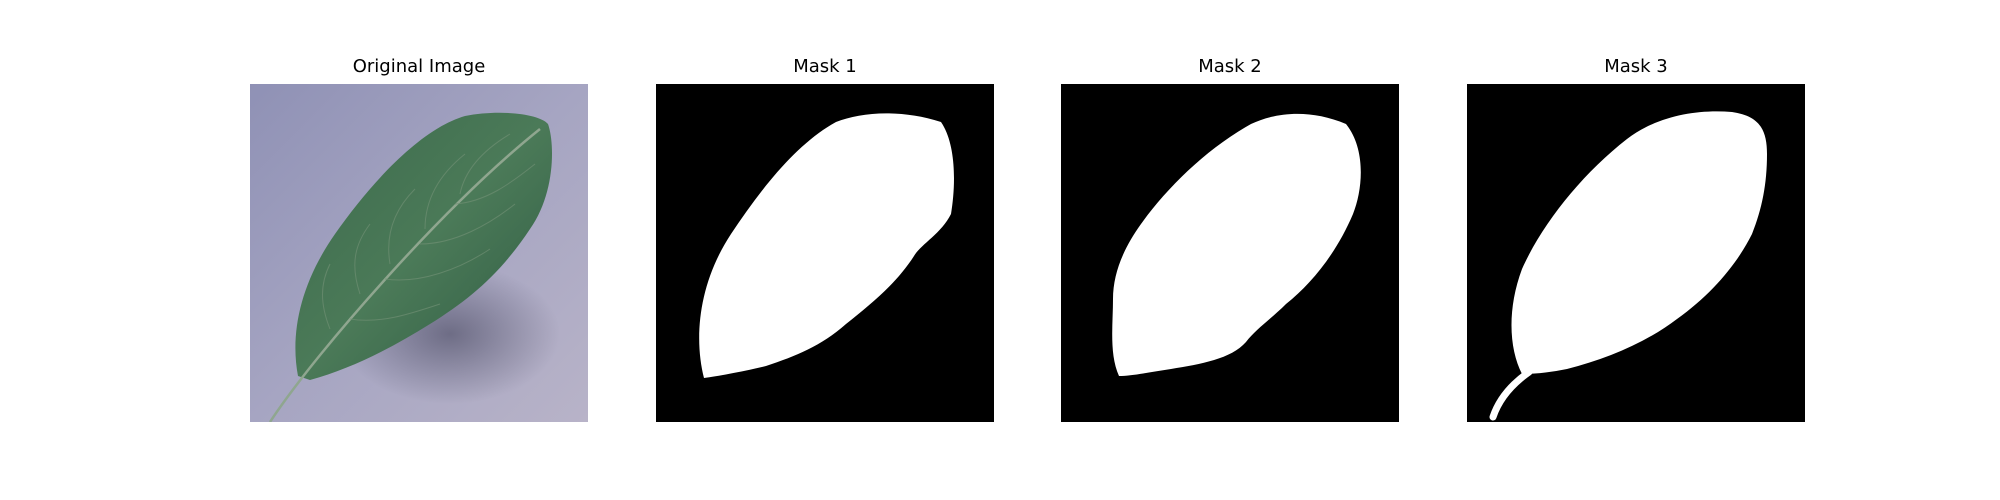  I want to click on mask-2-svg, so click(1230, 253).